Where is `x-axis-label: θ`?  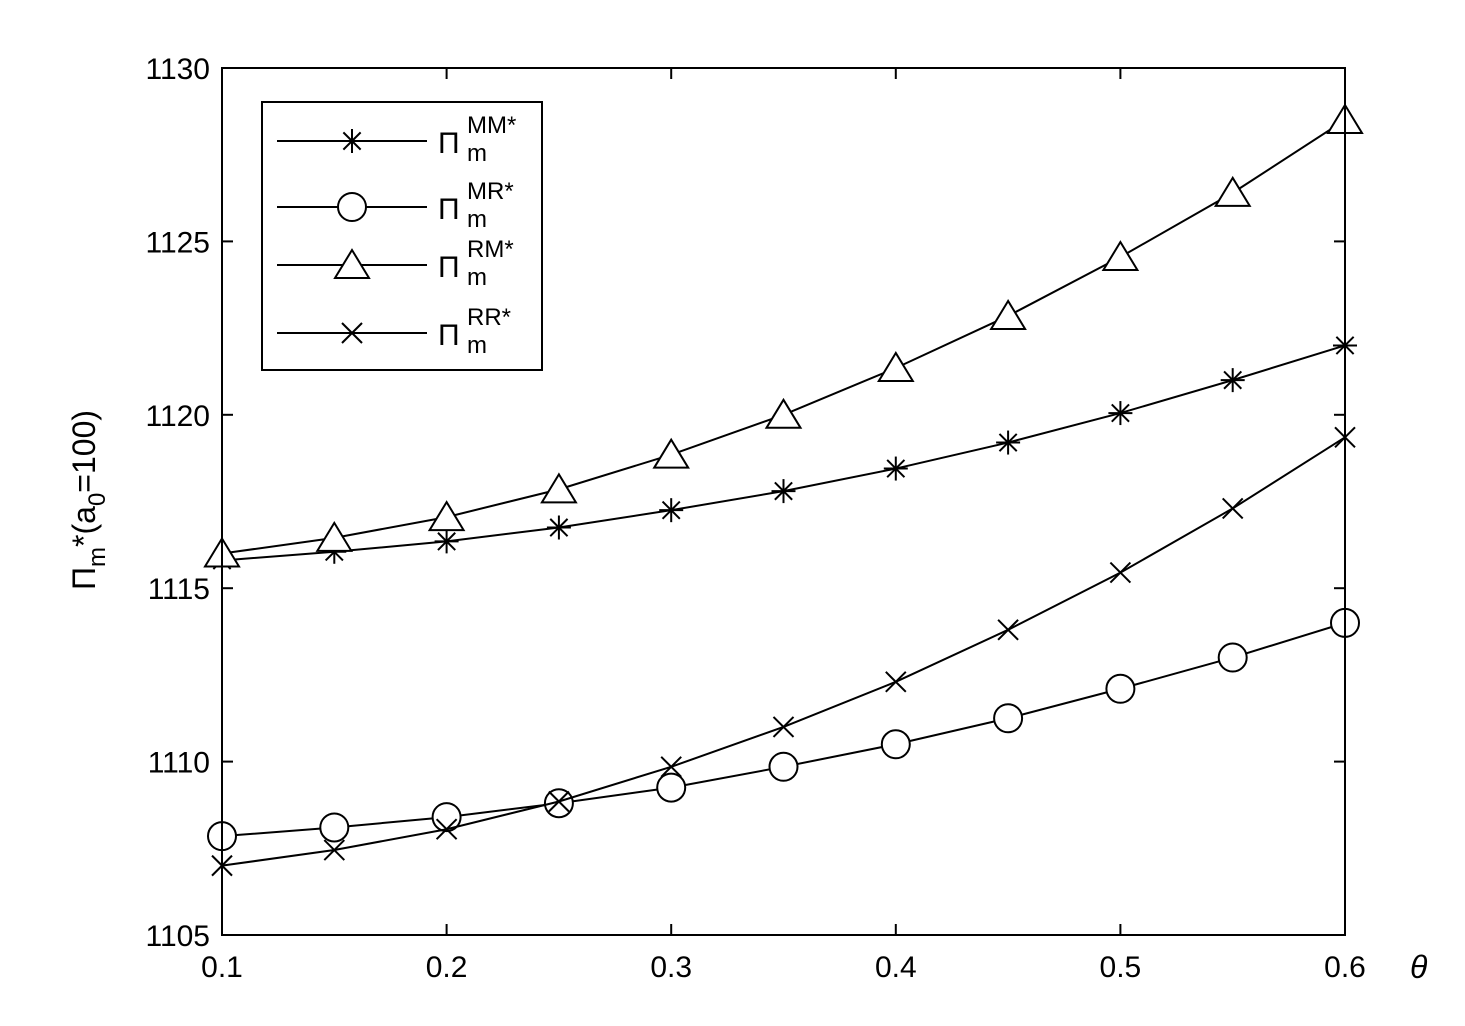
x-axis-label: θ is located at coordinates (1419, 967).